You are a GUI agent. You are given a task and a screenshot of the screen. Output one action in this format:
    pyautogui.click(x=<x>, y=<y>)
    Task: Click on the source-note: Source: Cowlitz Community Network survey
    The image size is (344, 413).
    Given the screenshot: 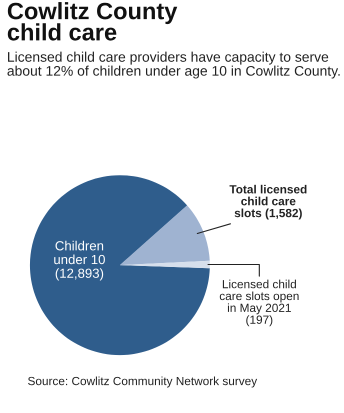 What is the action you would take?
    pyautogui.click(x=143, y=382)
    